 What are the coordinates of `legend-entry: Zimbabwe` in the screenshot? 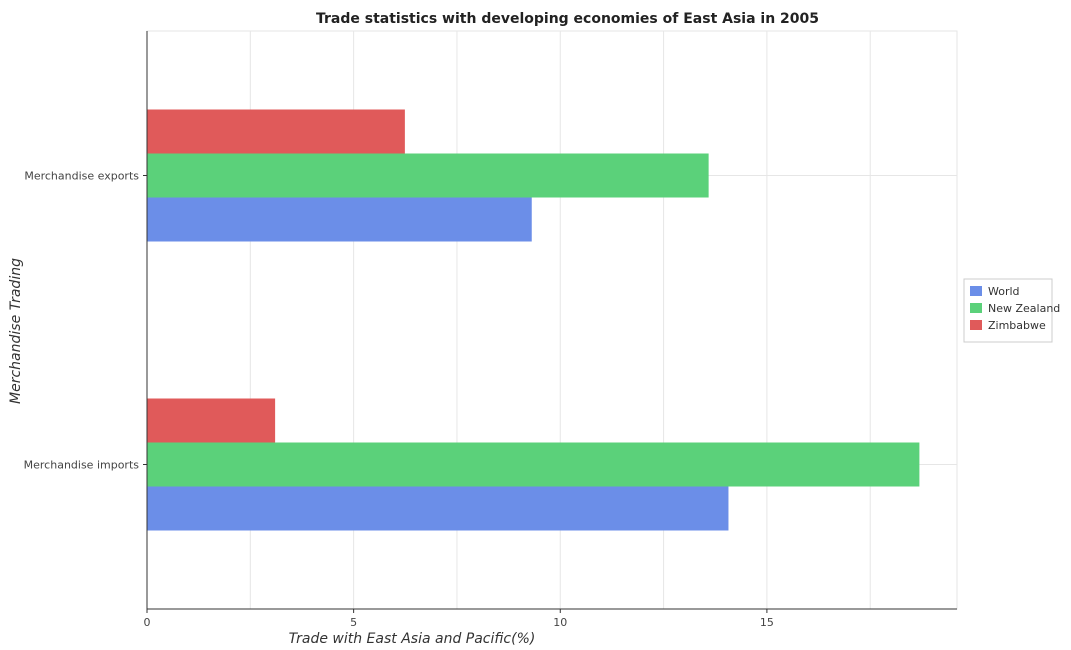 It's located at (1017, 325).